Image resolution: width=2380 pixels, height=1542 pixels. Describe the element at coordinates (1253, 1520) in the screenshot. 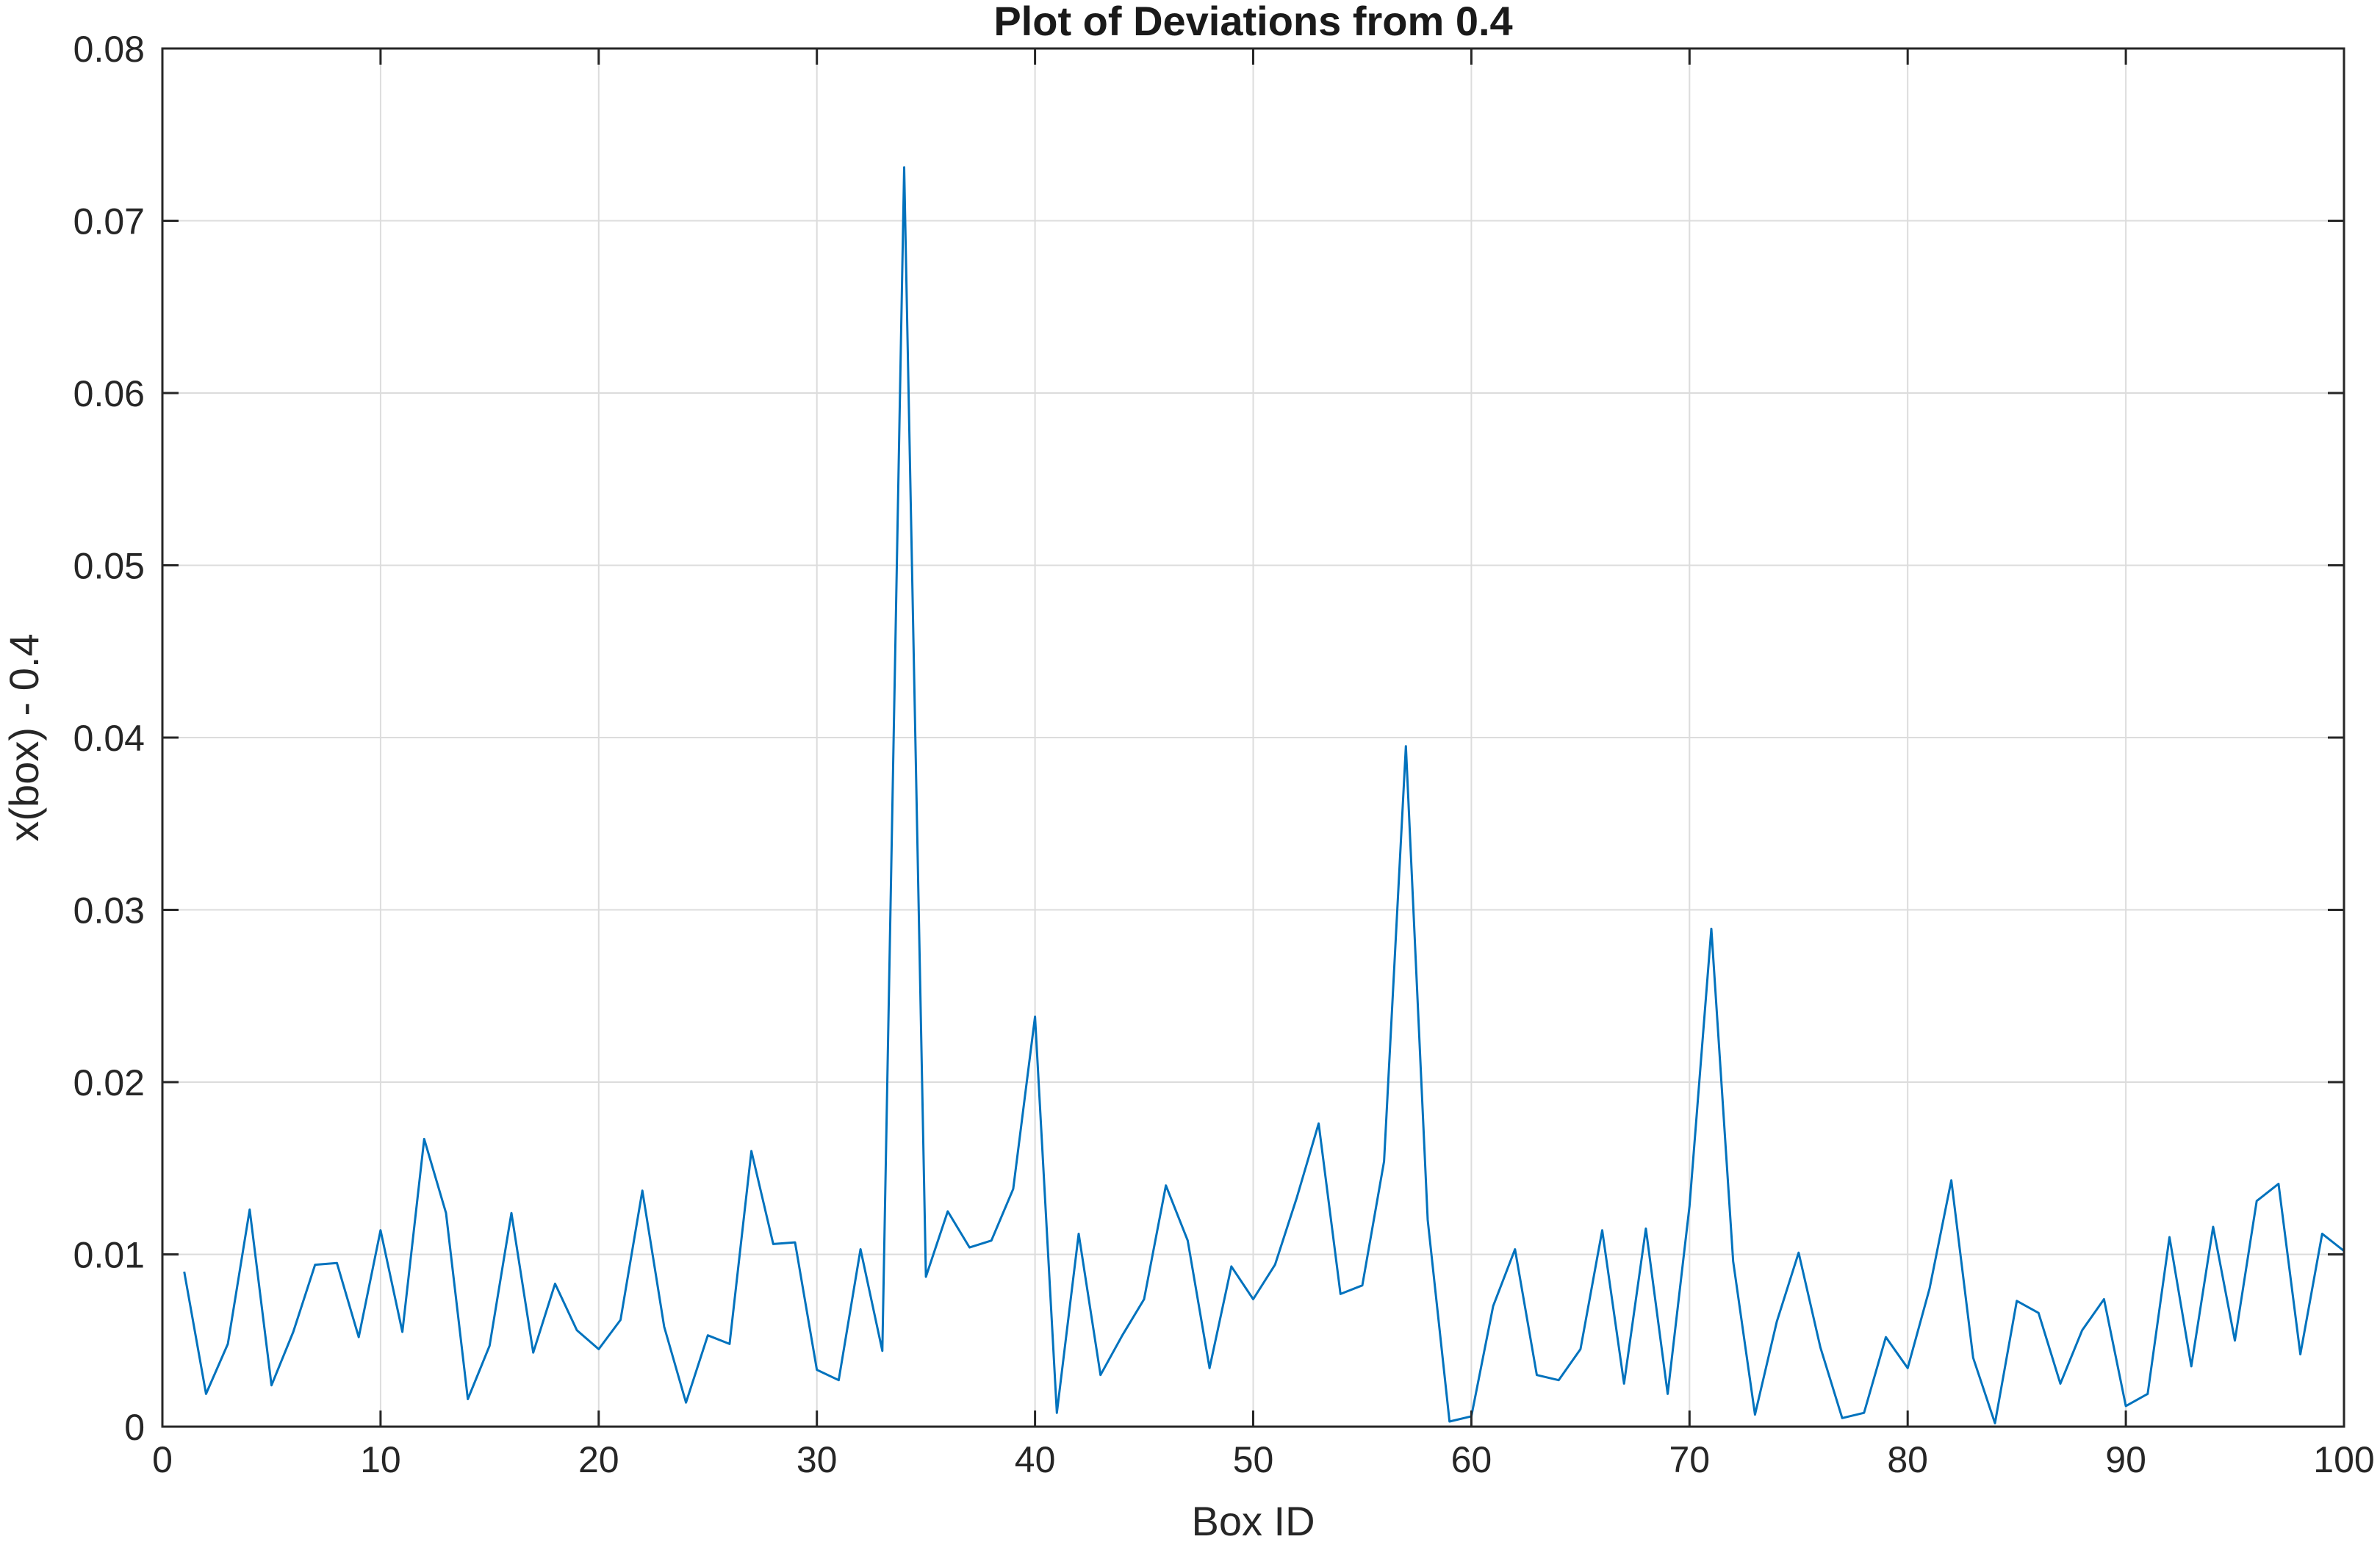

I see `x-axis-label: Box ID` at that location.